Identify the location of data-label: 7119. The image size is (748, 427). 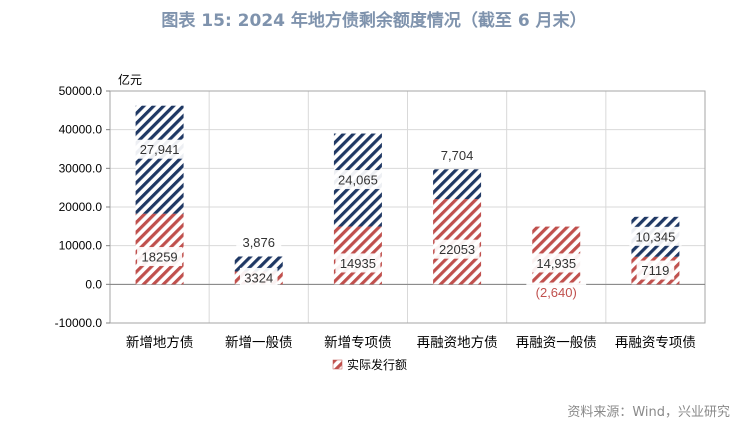
(655, 270).